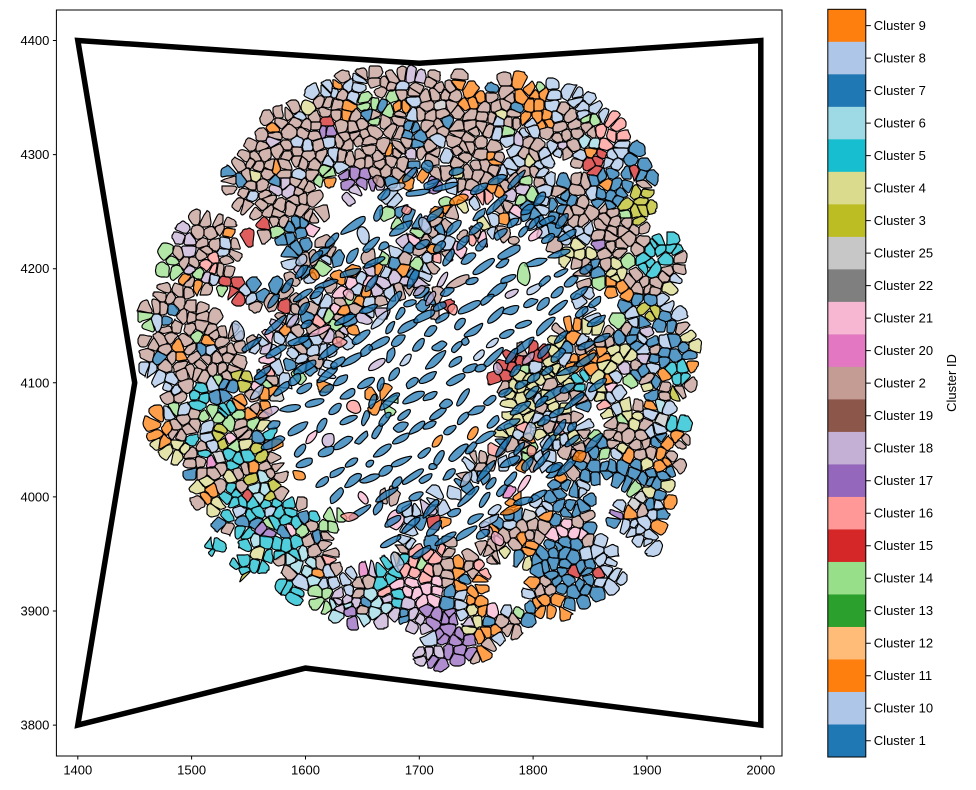 The image size is (976, 790). Describe the element at coordinates (903, 545) in the screenshot. I see `svg-text: Cluster 15` at that location.